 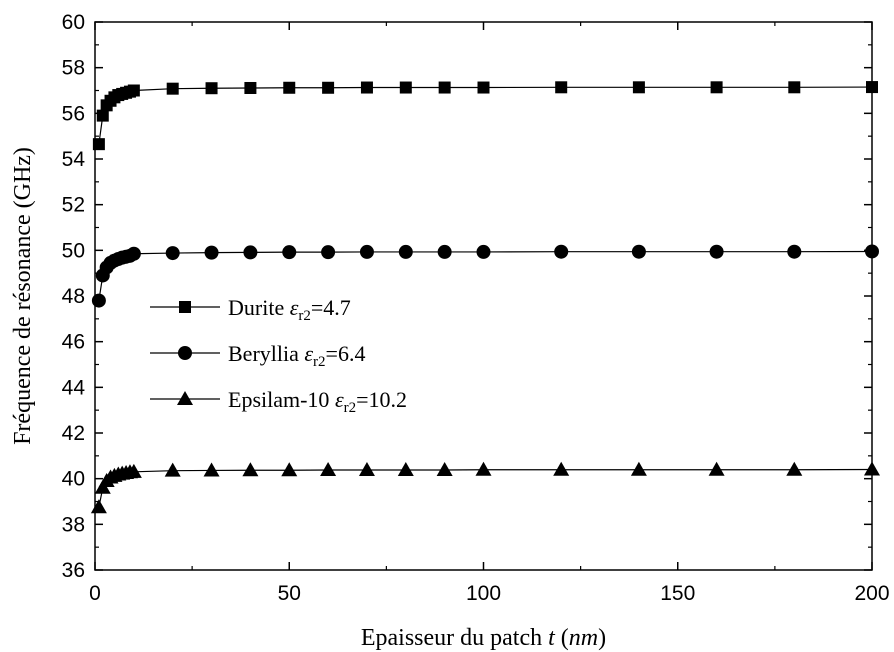 I want to click on y-tick-label: 60, so click(x=73, y=22).